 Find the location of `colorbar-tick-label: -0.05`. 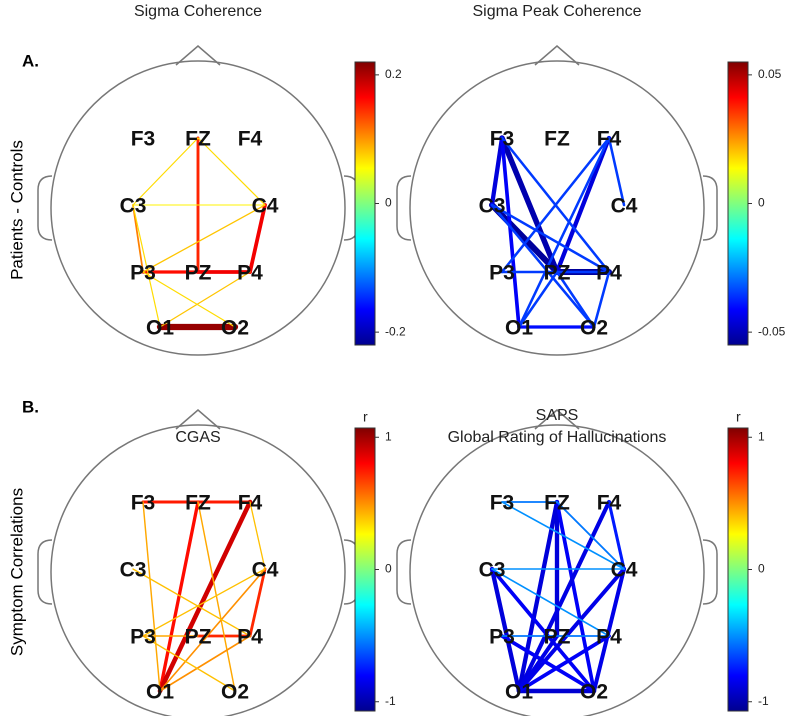

colorbar-tick-label: -0.05 is located at coordinates (772, 331).